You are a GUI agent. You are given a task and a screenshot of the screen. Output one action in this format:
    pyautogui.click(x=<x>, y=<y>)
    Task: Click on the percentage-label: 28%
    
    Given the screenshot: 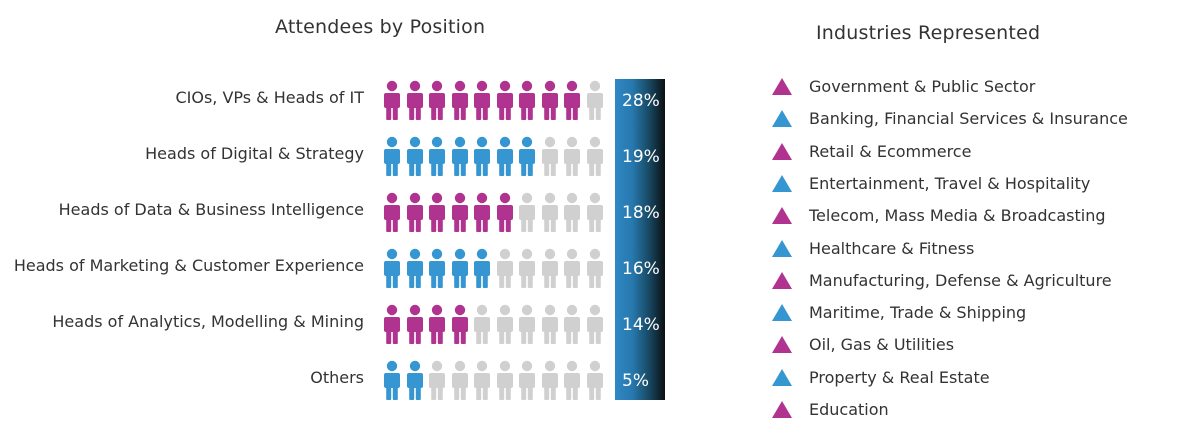 What is the action you would take?
    pyautogui.click(x=641, y=101)
    